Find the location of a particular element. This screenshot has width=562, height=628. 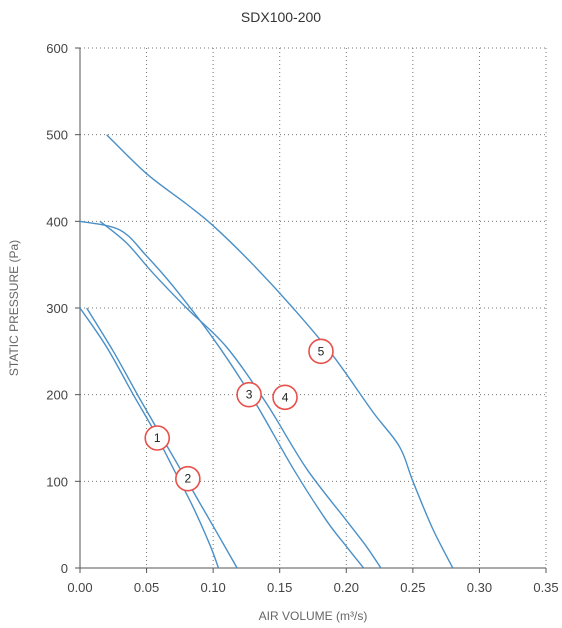

curve-marker-4: 4 is located at coordinates (285, 397).